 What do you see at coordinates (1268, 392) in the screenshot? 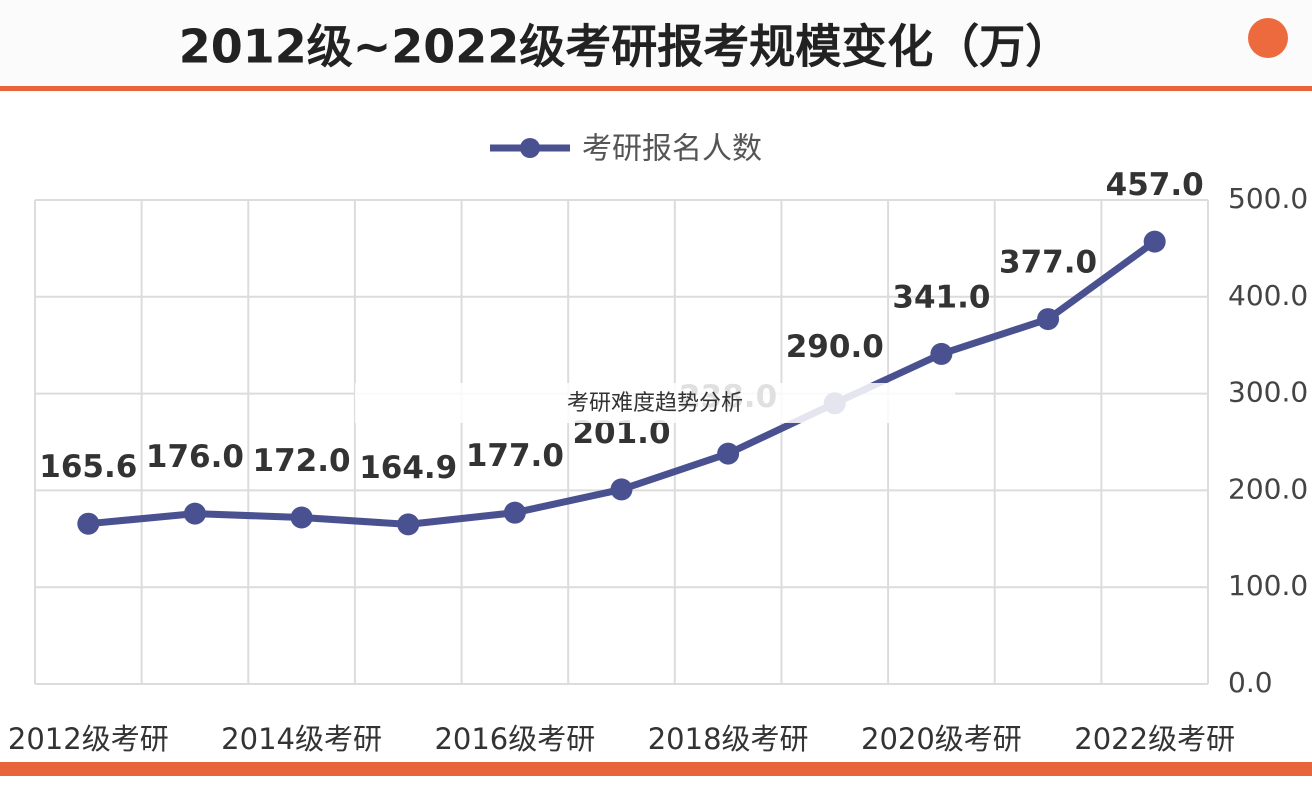
I see `y-tick-label: 300.0` at bounding box center [1268, 392].